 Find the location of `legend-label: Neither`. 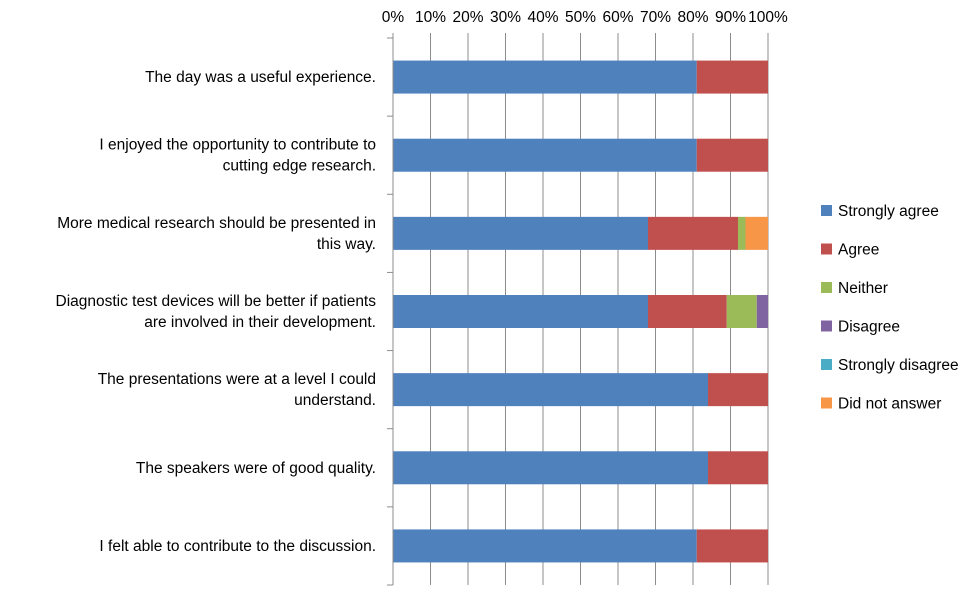

legend-label: Neither is located at coordinates (863, 288).